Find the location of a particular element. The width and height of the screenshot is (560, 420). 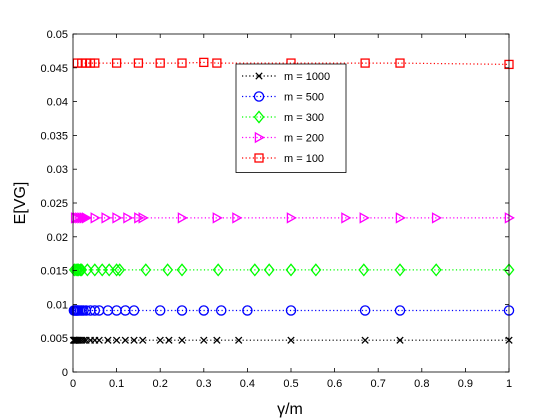

y-tick-label: 0.045 is located at coordinates (54, 69).